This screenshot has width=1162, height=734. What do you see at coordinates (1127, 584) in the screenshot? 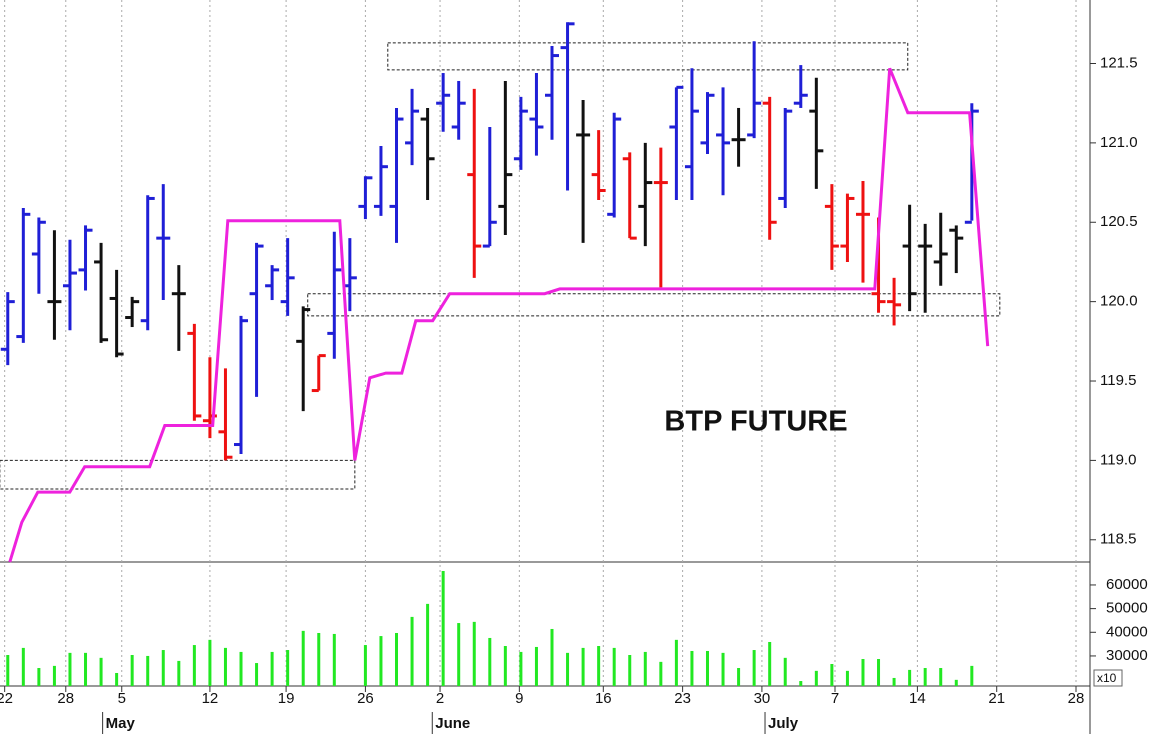
I see `y-tick-label: 60000` at bounding box center [1127, 584].